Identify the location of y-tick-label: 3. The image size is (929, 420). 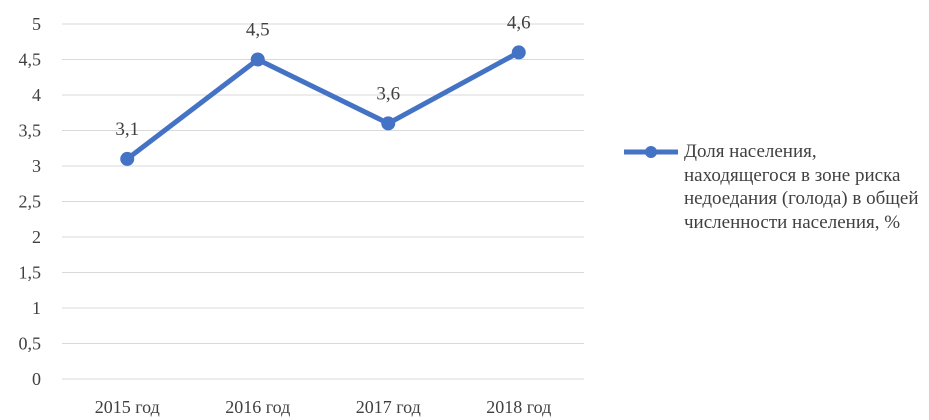
(36, 166).